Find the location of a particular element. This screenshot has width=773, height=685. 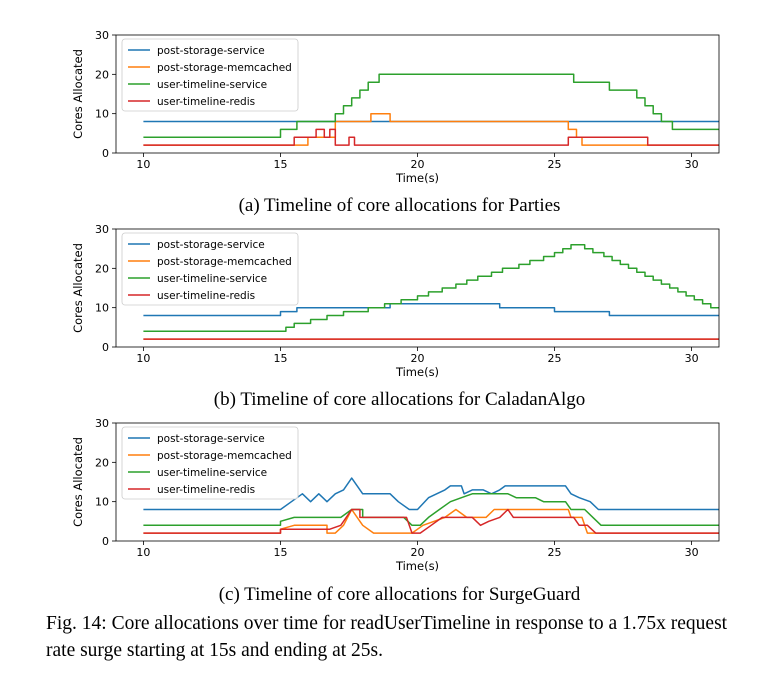

figure-label: Fig. 14: is located at coordinates (76, 623).